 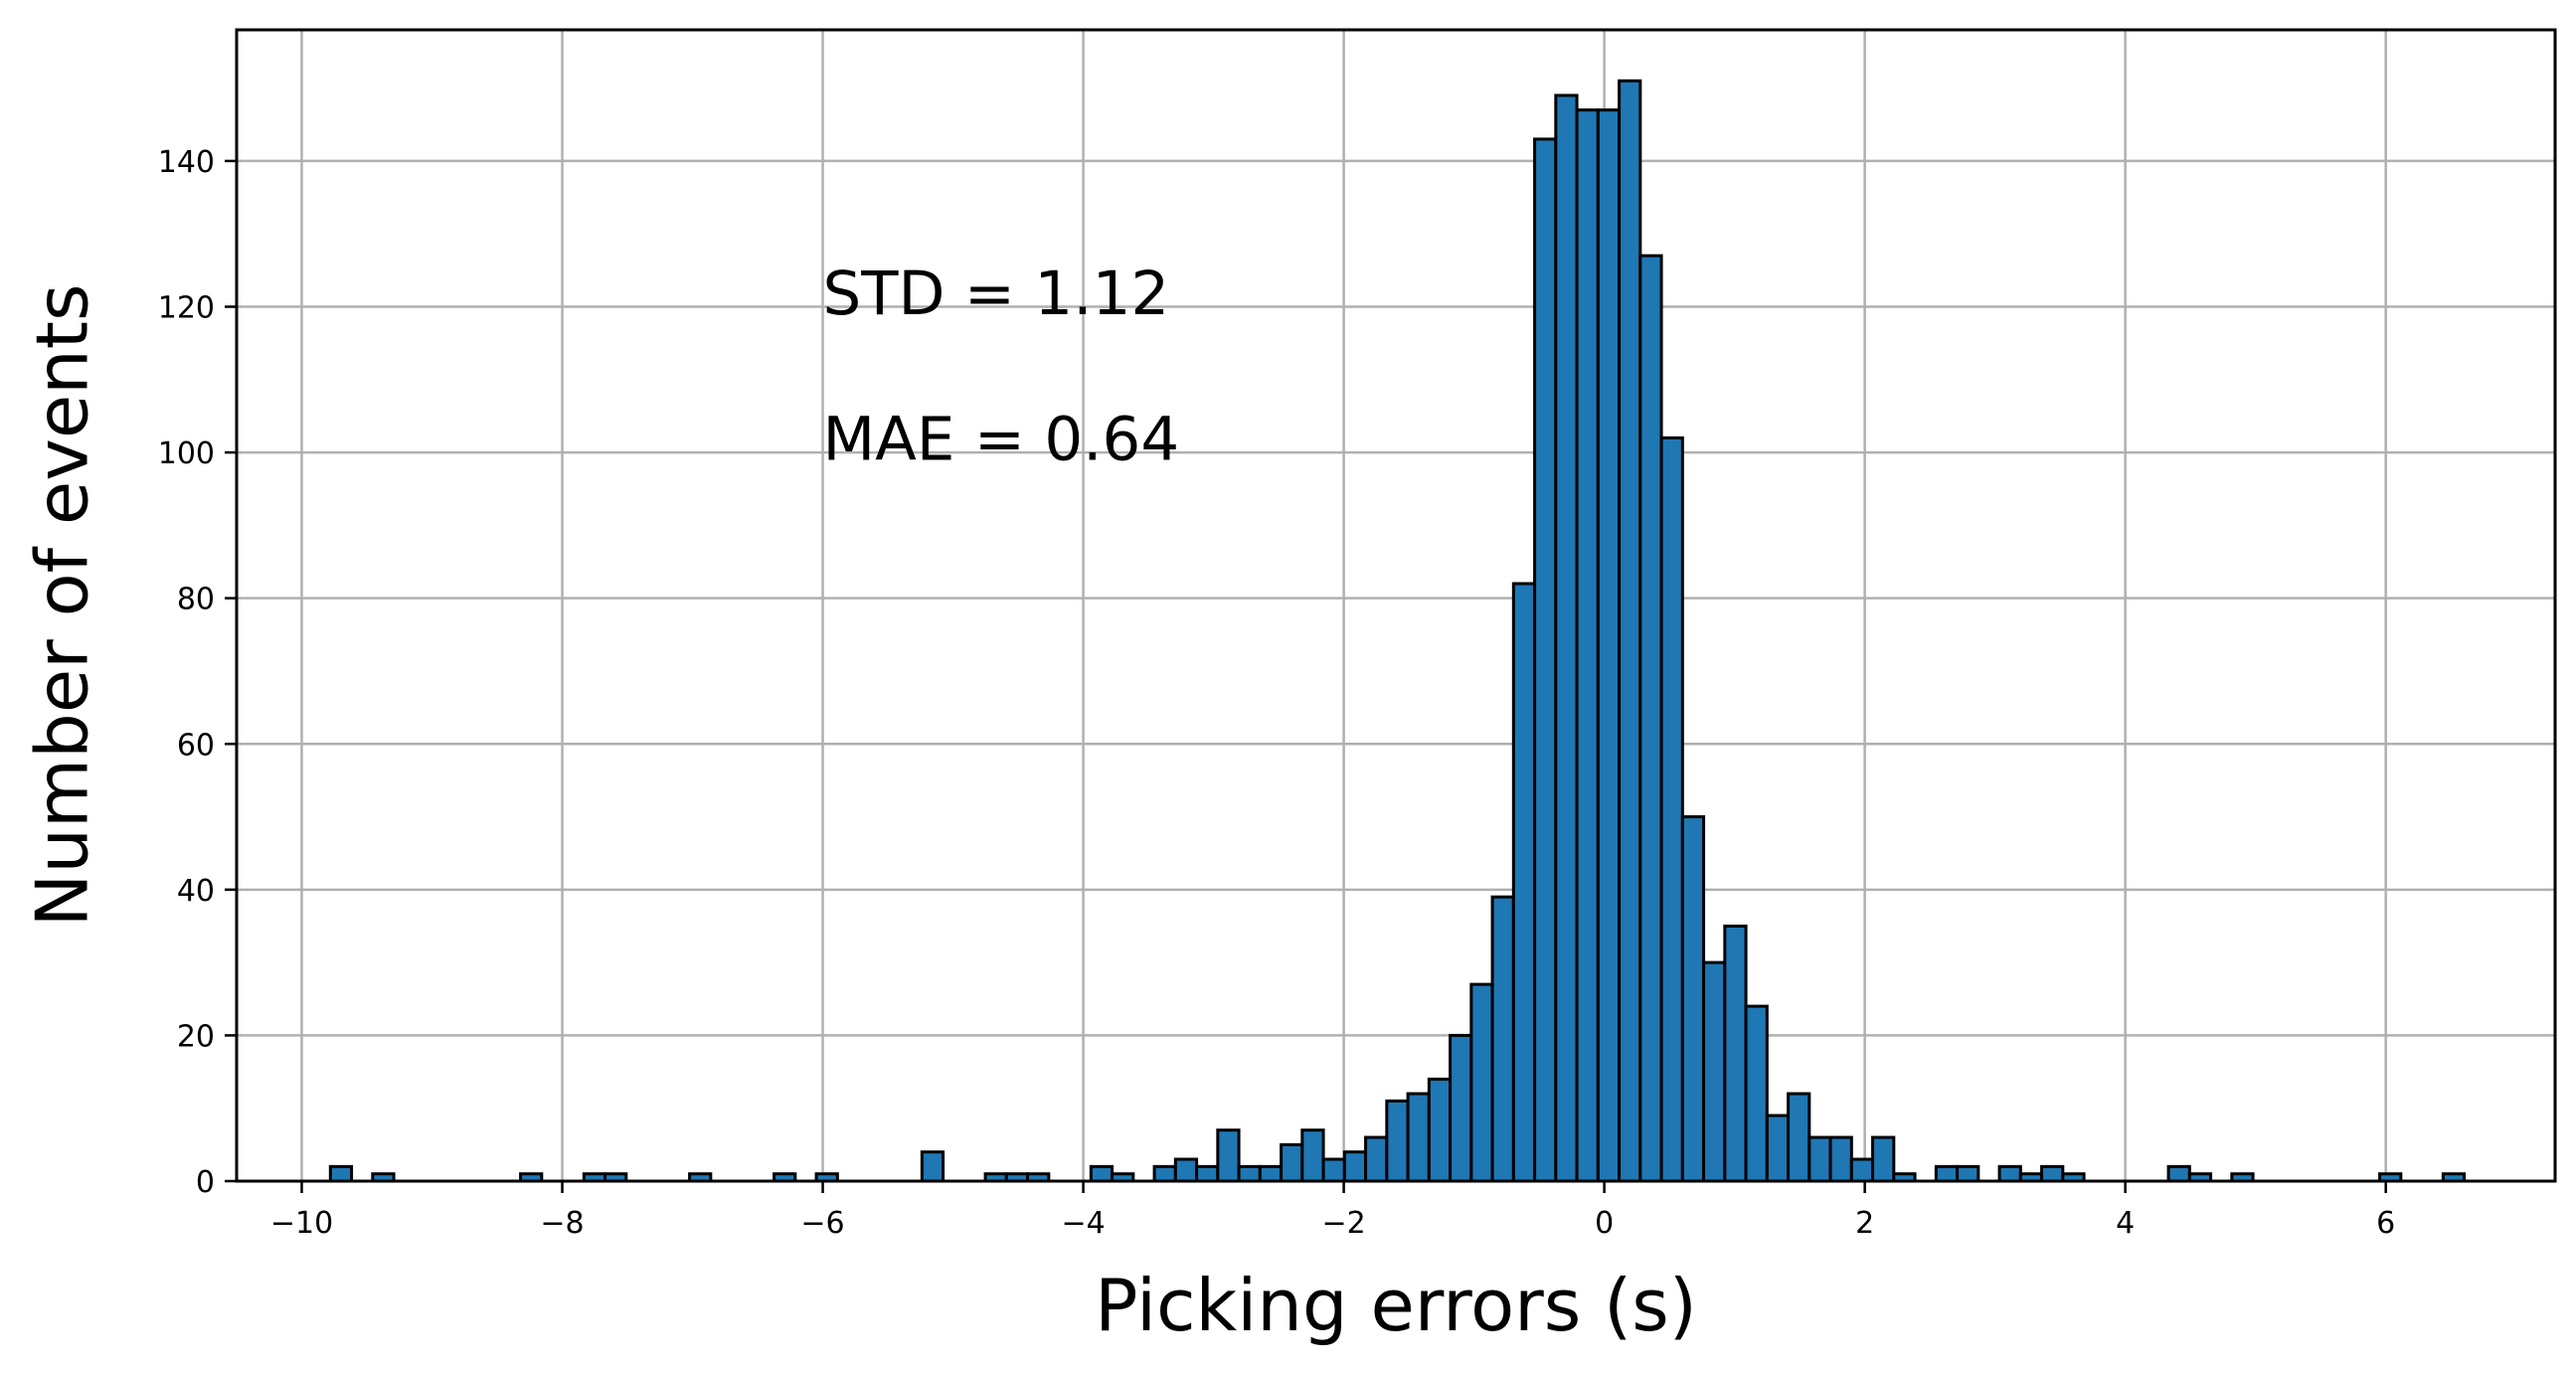 What do you see at coordinates (196, 1036) in the screenshot?
I see `y-tick-label: 20` at bounding box center [196, 1036].